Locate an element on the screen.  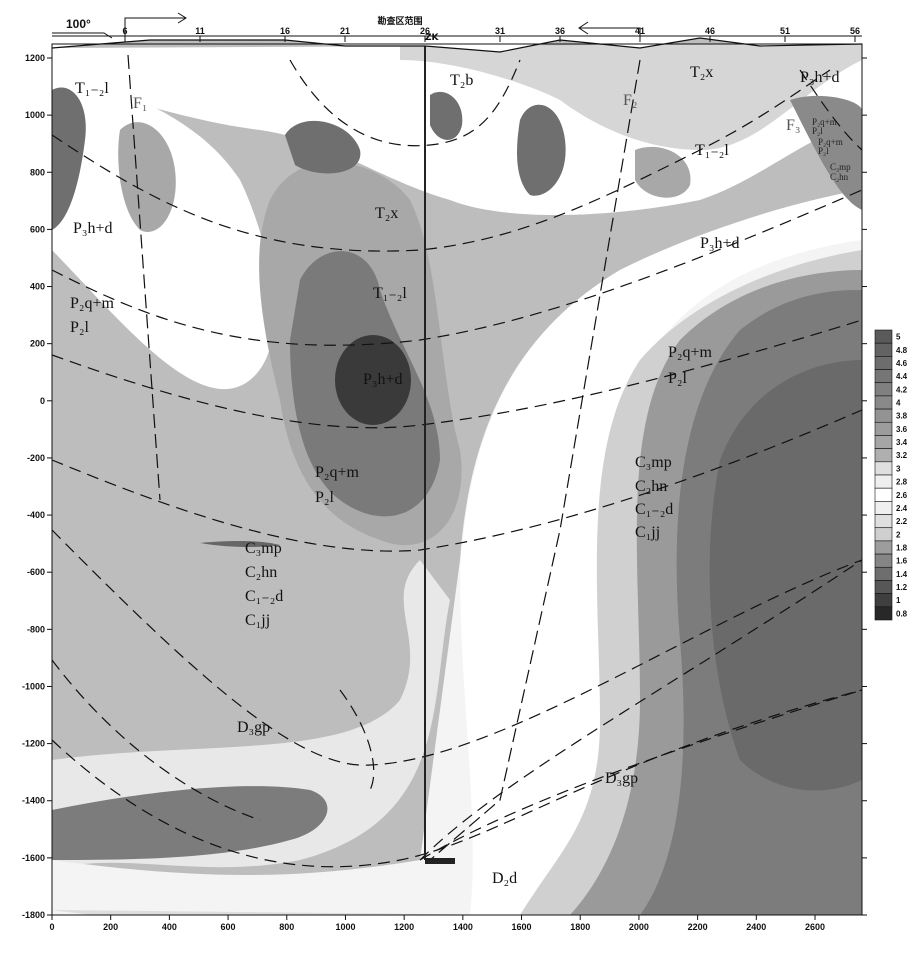
colorbar-tick-label: 3.4 is located at coordinates (902, 442).